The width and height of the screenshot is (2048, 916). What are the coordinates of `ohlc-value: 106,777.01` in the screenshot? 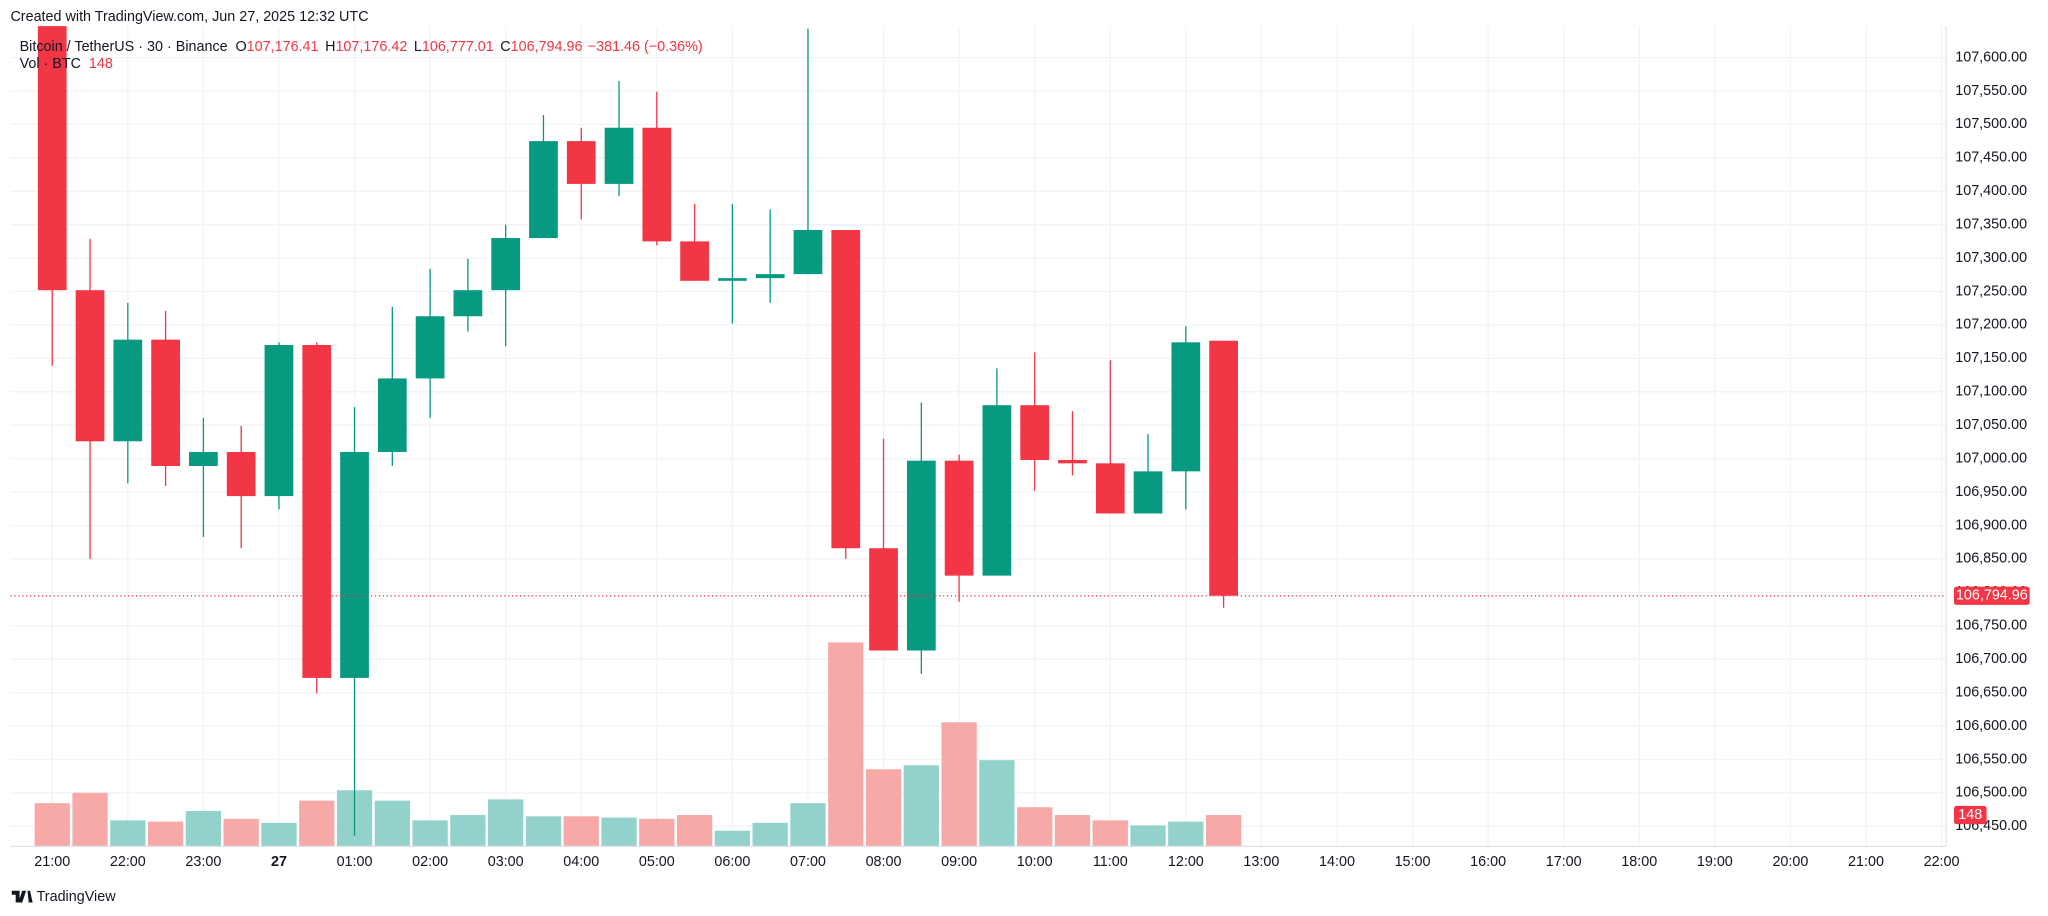 It's located at (458, 47).